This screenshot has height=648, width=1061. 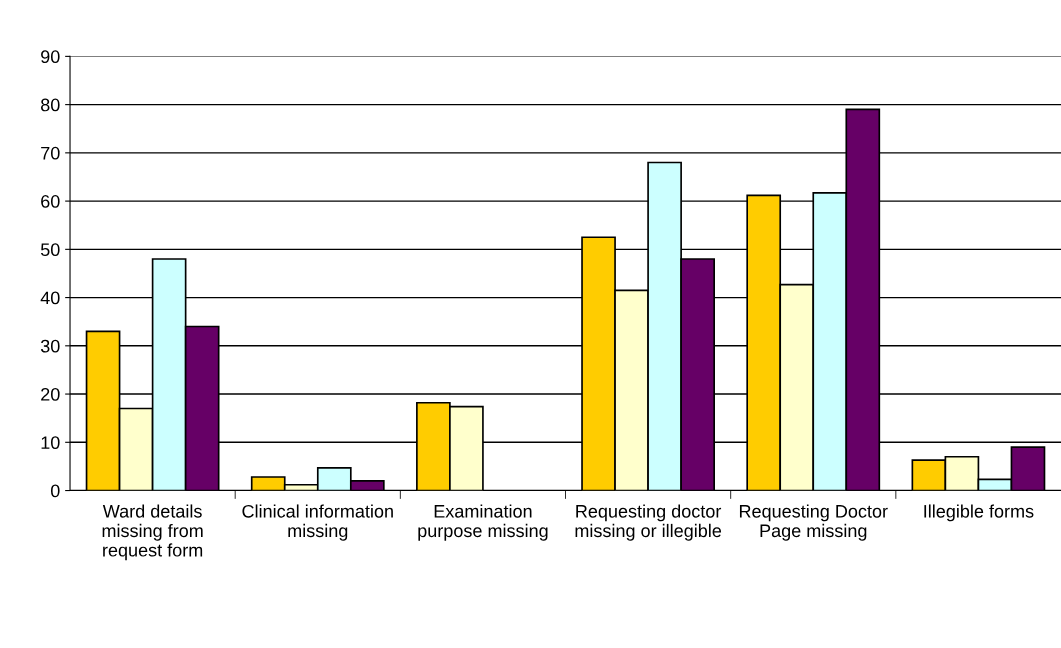 I want to click on y-tick-label: 60, so click(x=50, y=201).